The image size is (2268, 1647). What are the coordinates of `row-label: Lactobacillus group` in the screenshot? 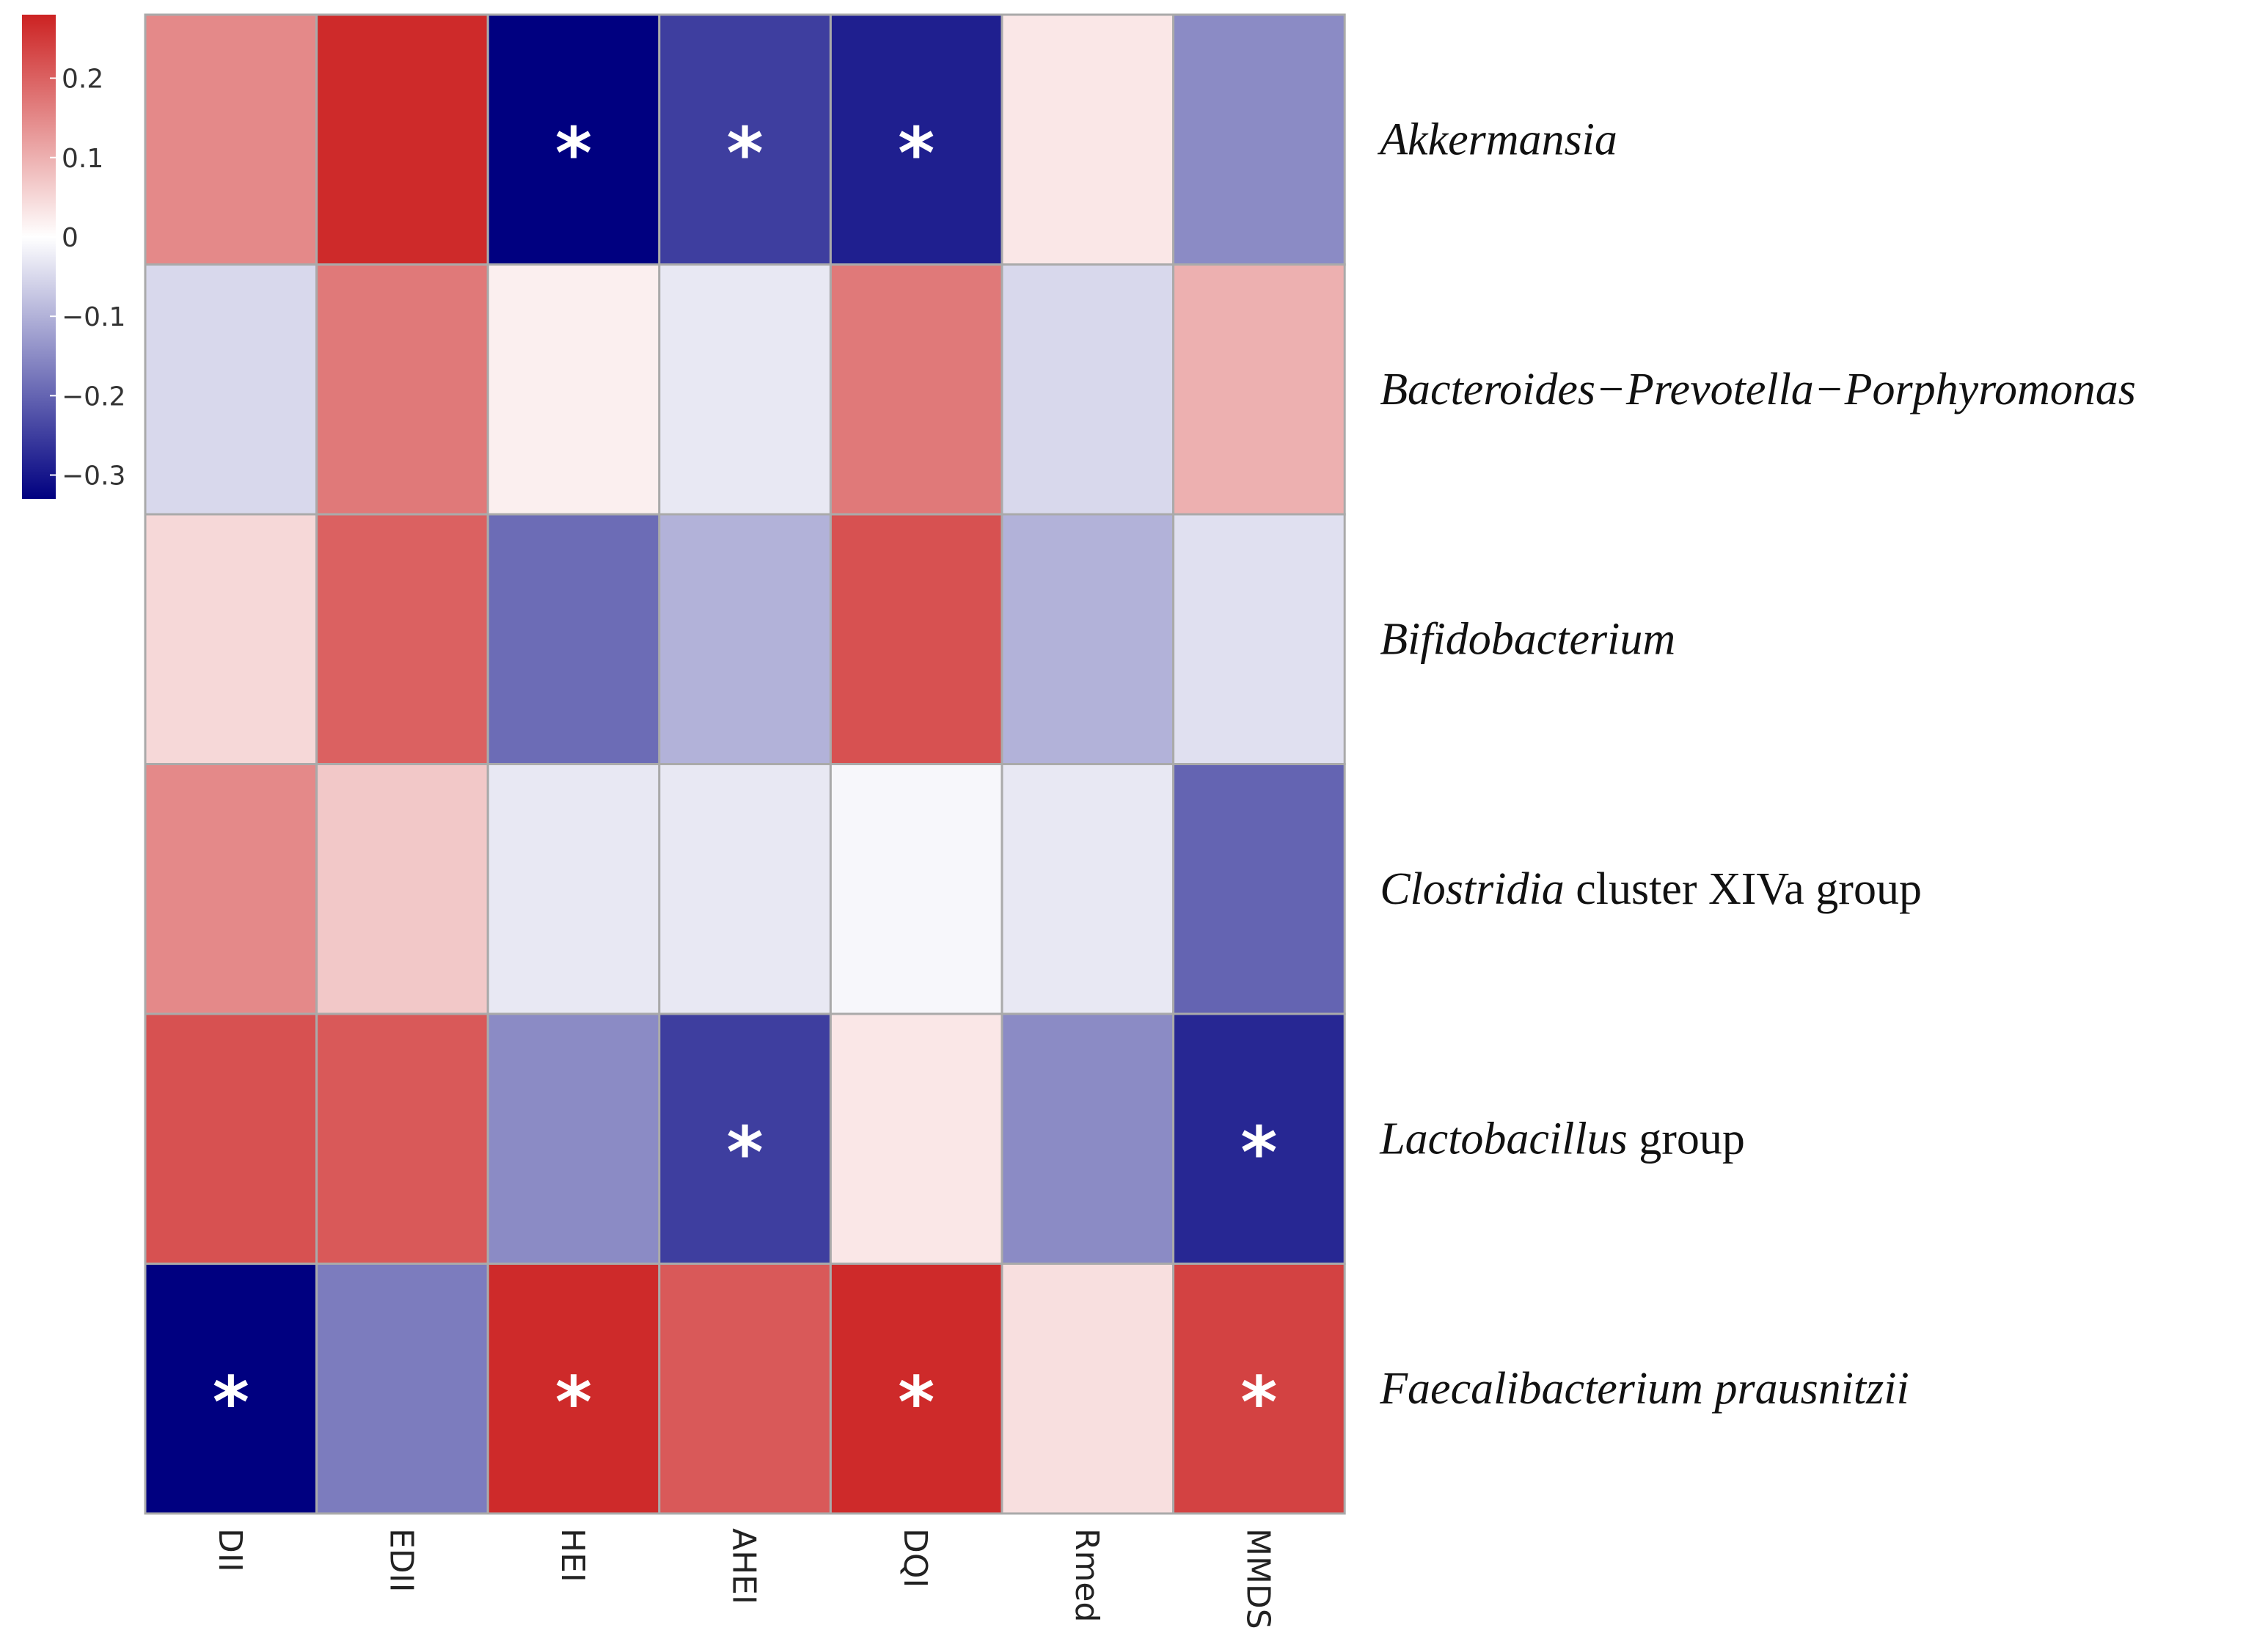 It's located at (1562, 1139).